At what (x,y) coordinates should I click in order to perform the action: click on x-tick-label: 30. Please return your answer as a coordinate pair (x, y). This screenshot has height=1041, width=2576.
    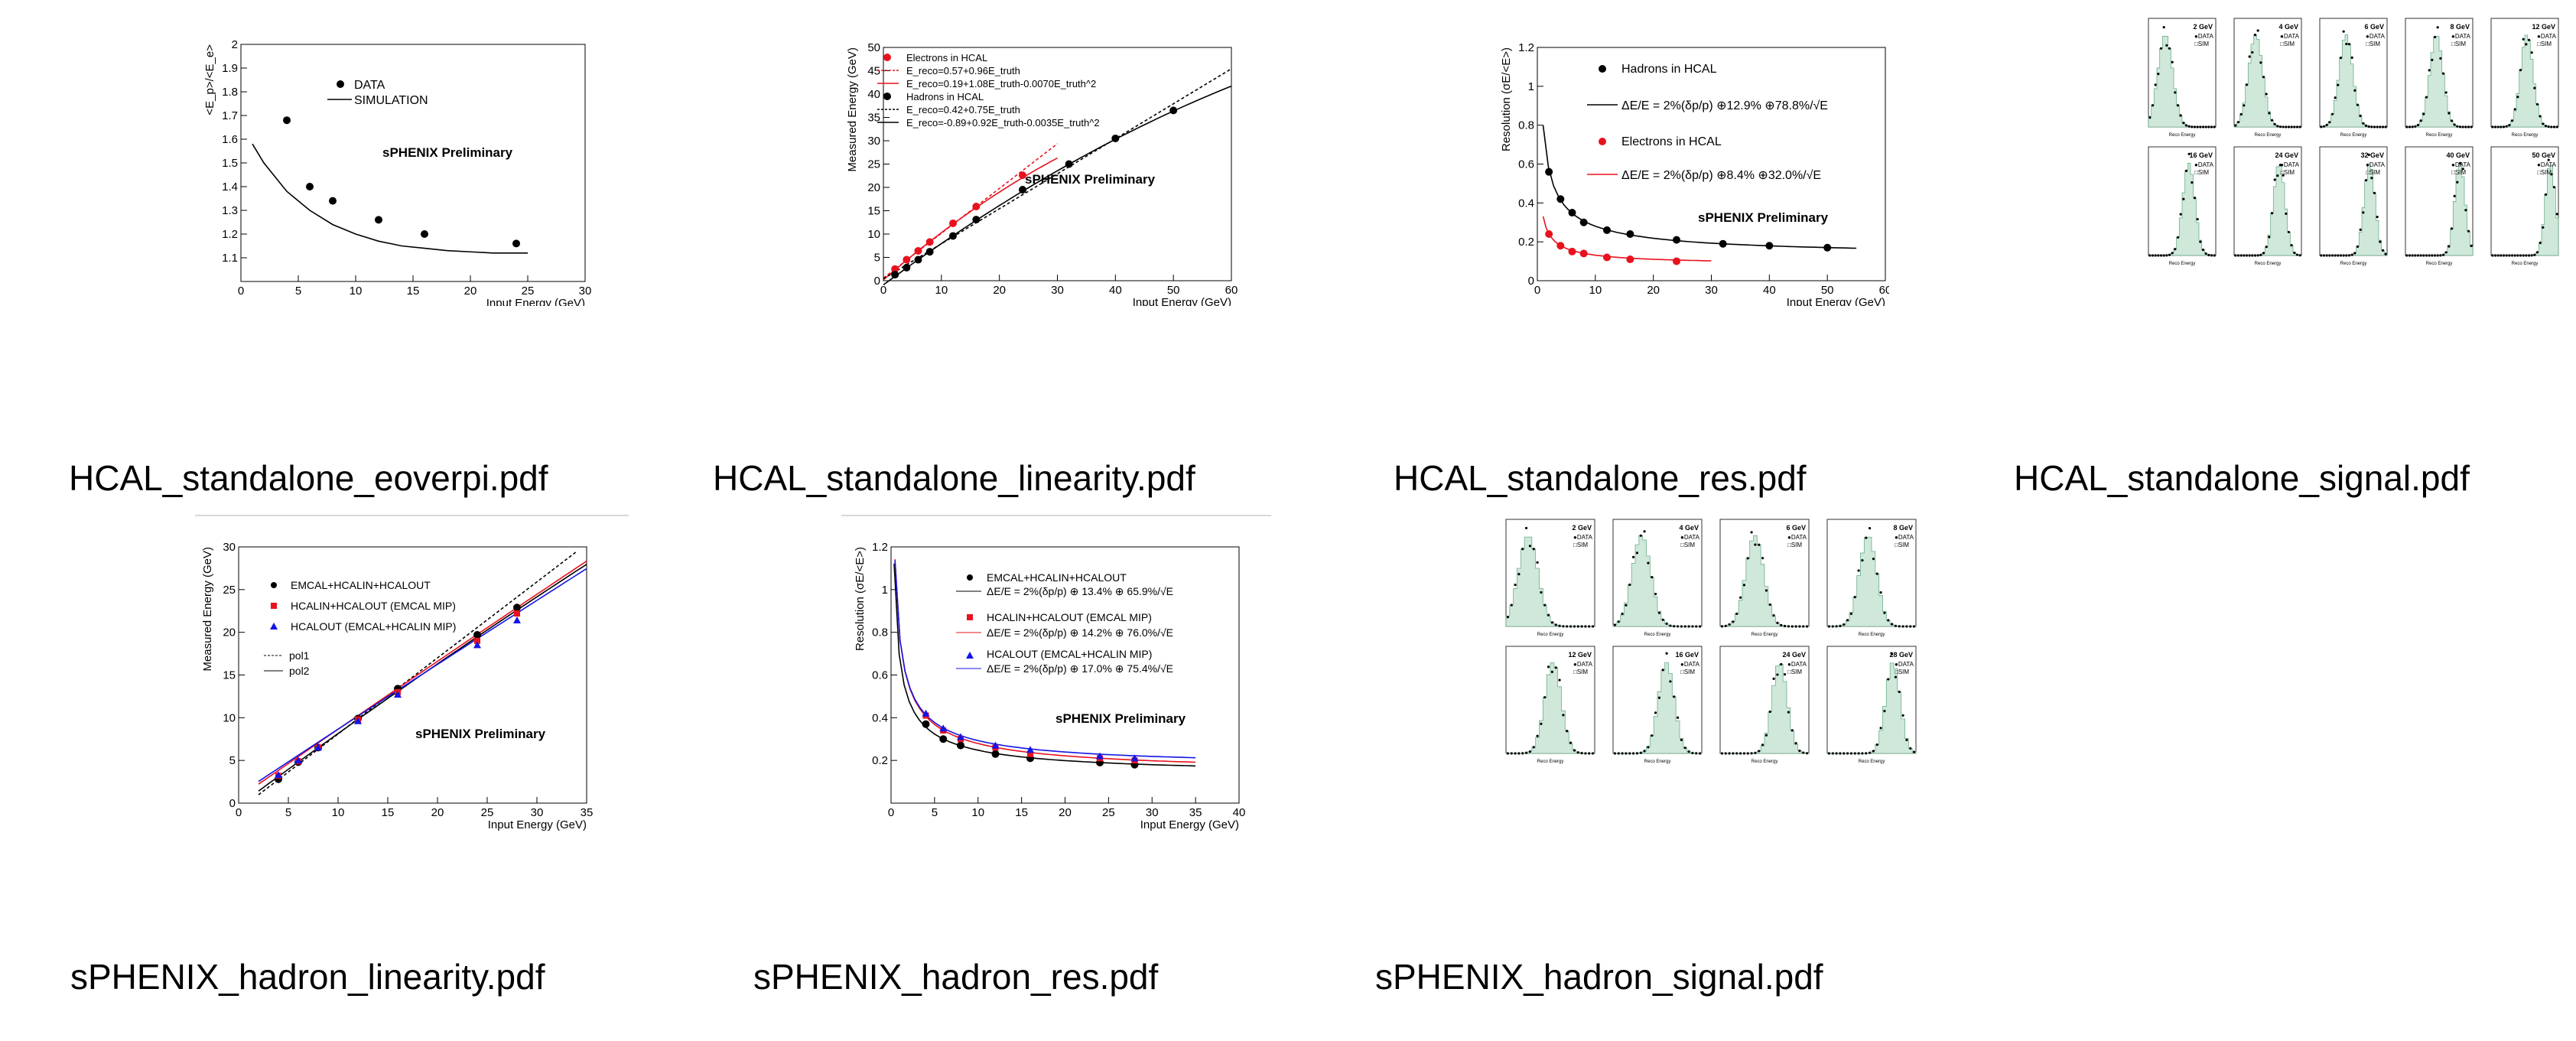
    Looking at the image, I should click on (537, 812).